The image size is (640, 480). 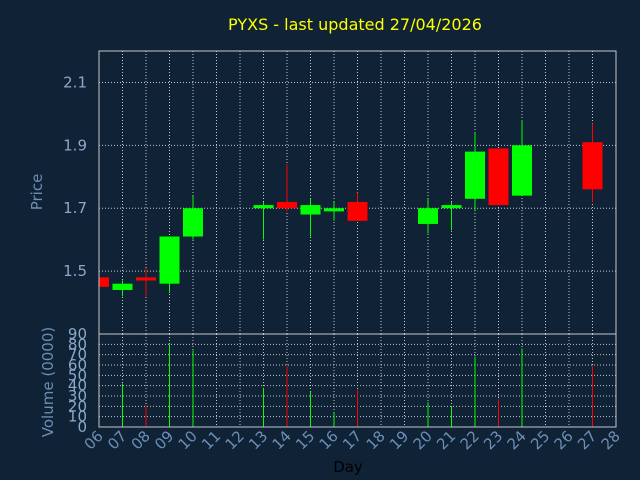 What do you see at coordinates (446, 440) in the screenshot?
I see `x-tick-label: 21` at bounding box center [446, 440].